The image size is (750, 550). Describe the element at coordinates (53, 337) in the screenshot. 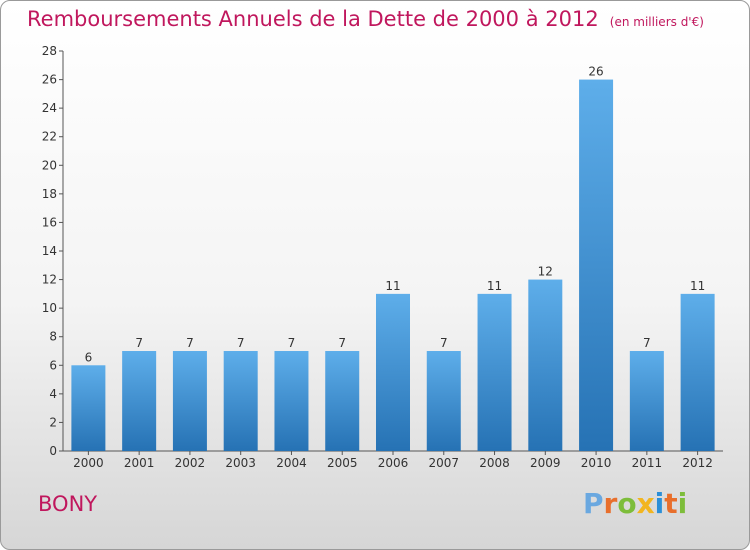

I see `y-tick-label: 8` at that location.